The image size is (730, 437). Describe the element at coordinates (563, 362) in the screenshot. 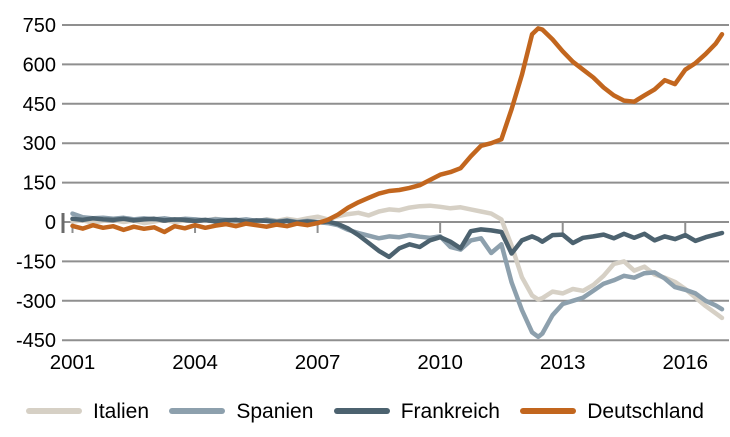

I see `x-axis-label-2013: 2013` at that location.